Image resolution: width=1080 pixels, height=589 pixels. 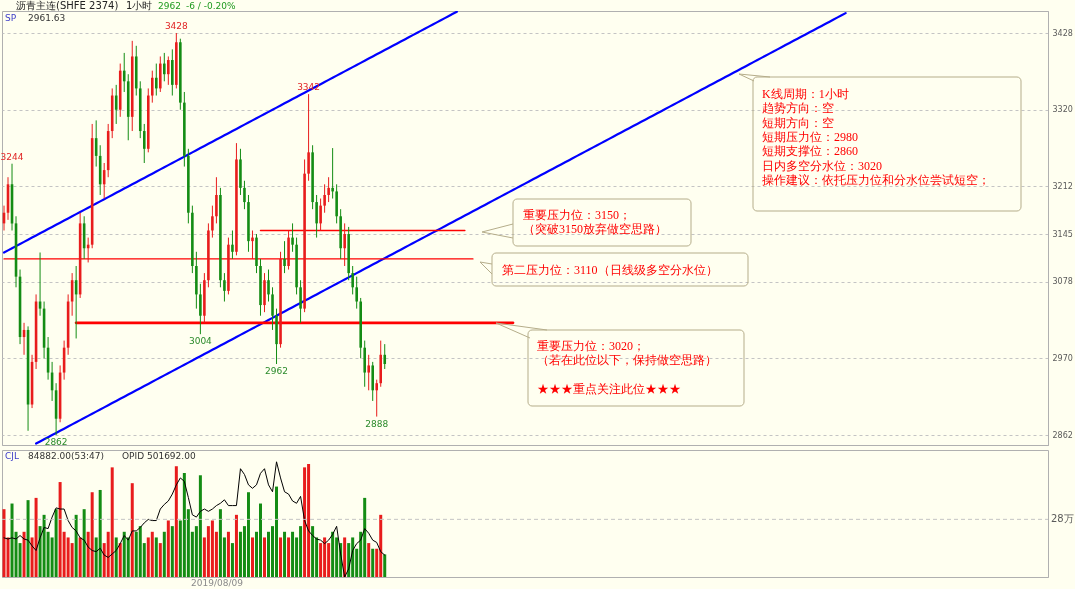 What do you see at coordinates (610, 270) in the screenshot?
I see `annotation: 第二压力位：3110（日线级多空分水位）` at bounding box center [610, 270].